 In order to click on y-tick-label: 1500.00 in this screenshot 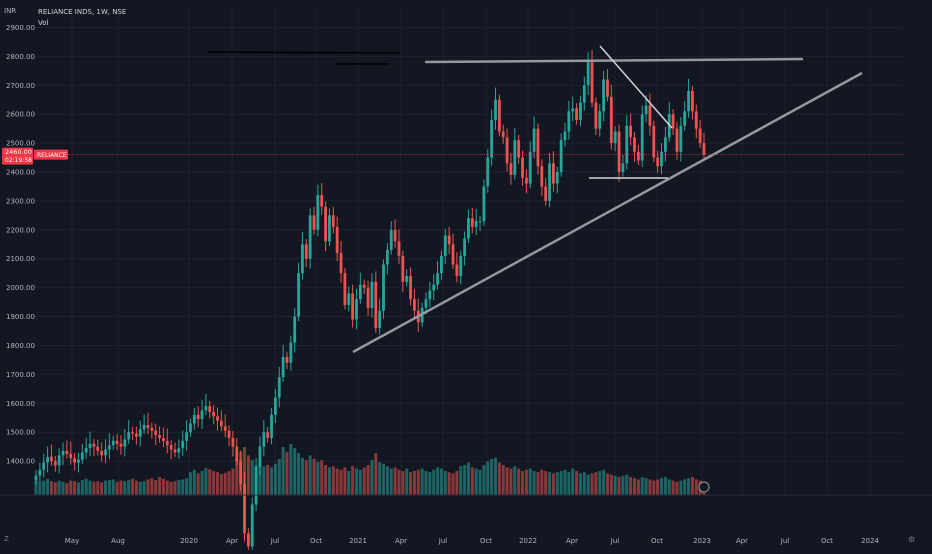, I will do `click(20, 433)`.